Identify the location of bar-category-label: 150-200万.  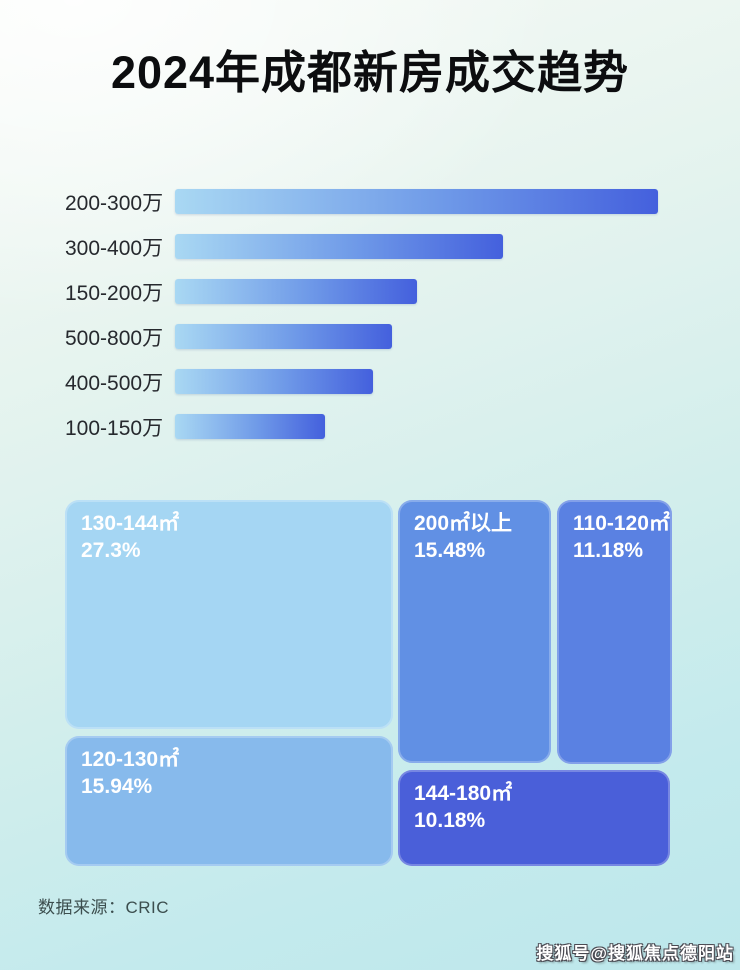
(114, 293).